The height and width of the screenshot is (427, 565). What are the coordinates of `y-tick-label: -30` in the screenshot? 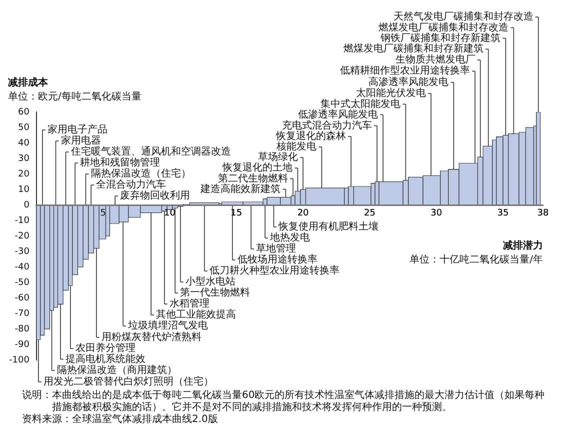 It's located at (22, 251).